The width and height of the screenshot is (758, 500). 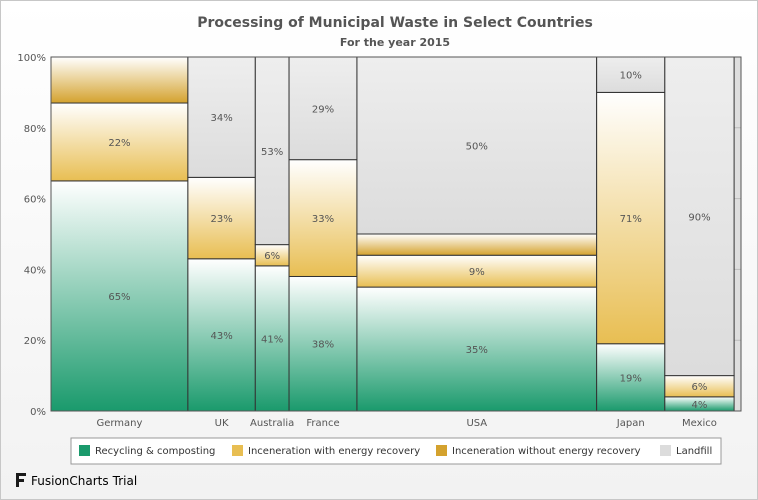 I want to click on x-tick-label: Australia, so click(x=272, y=423).